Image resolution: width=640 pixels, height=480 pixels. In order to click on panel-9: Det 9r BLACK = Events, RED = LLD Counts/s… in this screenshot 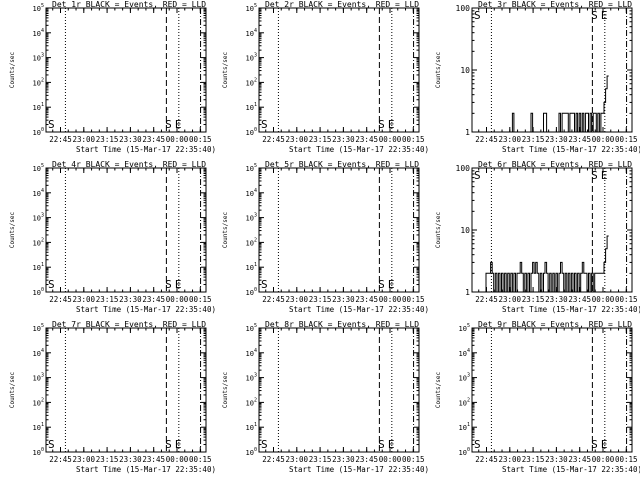, I will do `click(537, 397)`.